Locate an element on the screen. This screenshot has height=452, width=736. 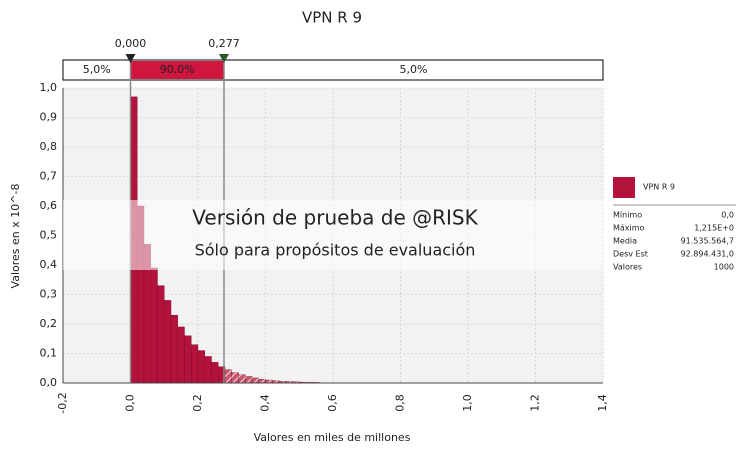
x-tick-label: 0,4 is located at coordinates (265, 403).